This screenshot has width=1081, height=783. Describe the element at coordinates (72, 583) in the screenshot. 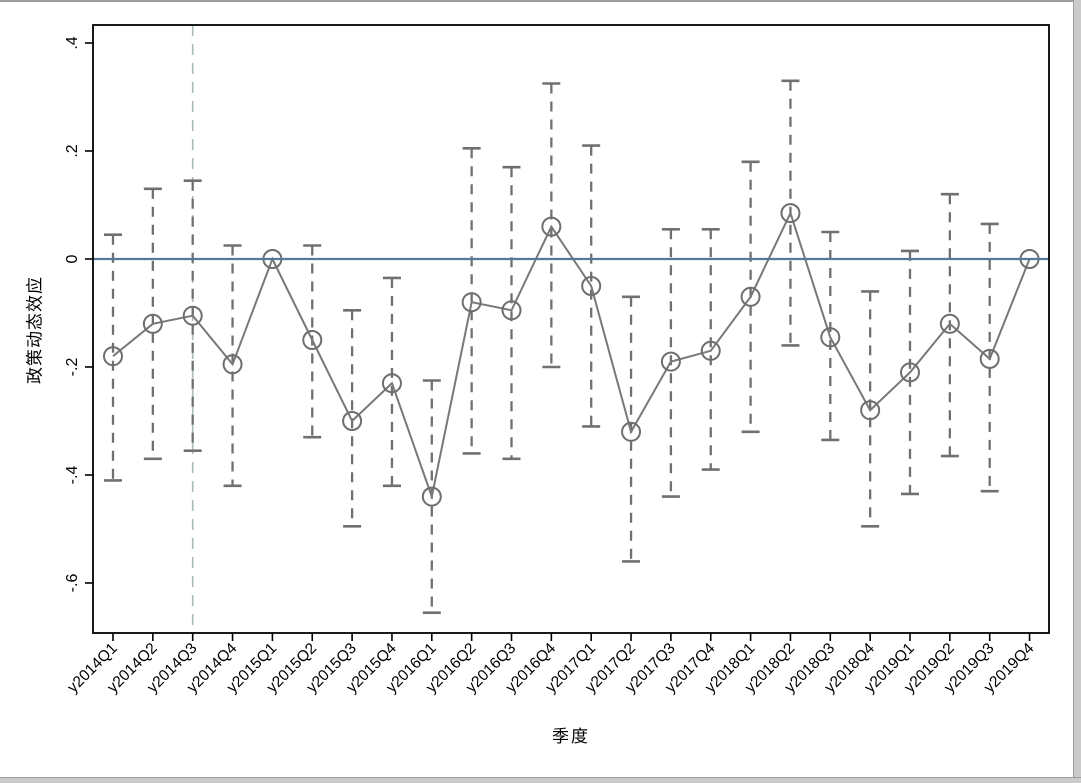

I see `y-tick-label: -.6` at that location.